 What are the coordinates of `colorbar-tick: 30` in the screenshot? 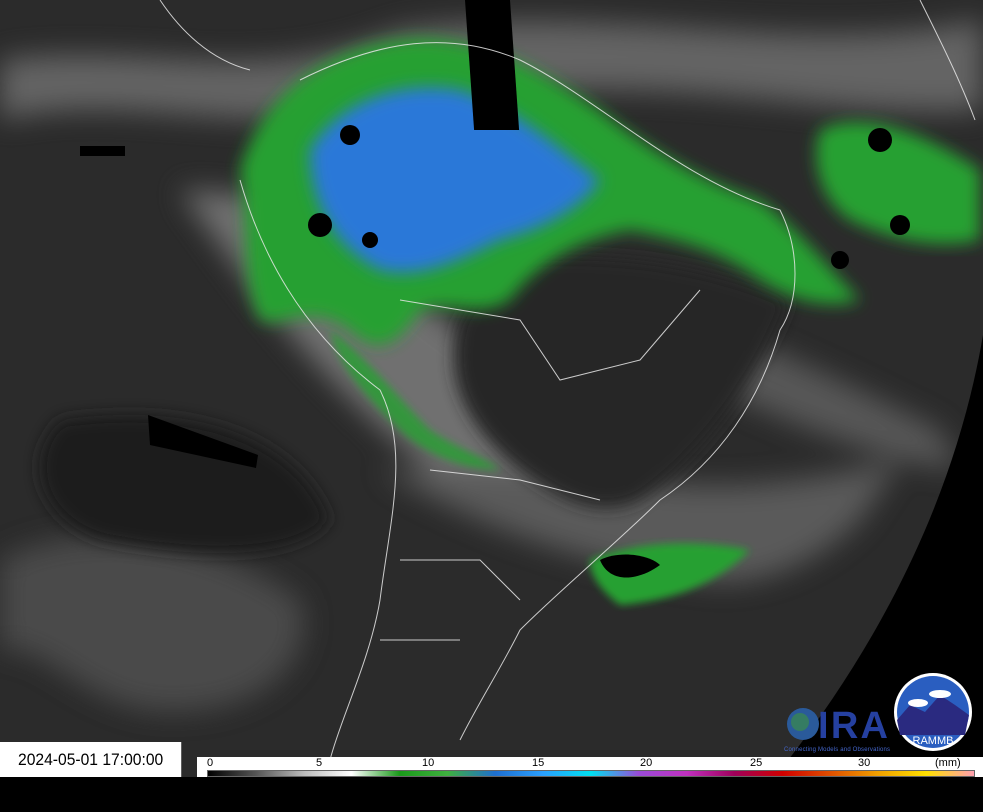 It's located at (864, 763).